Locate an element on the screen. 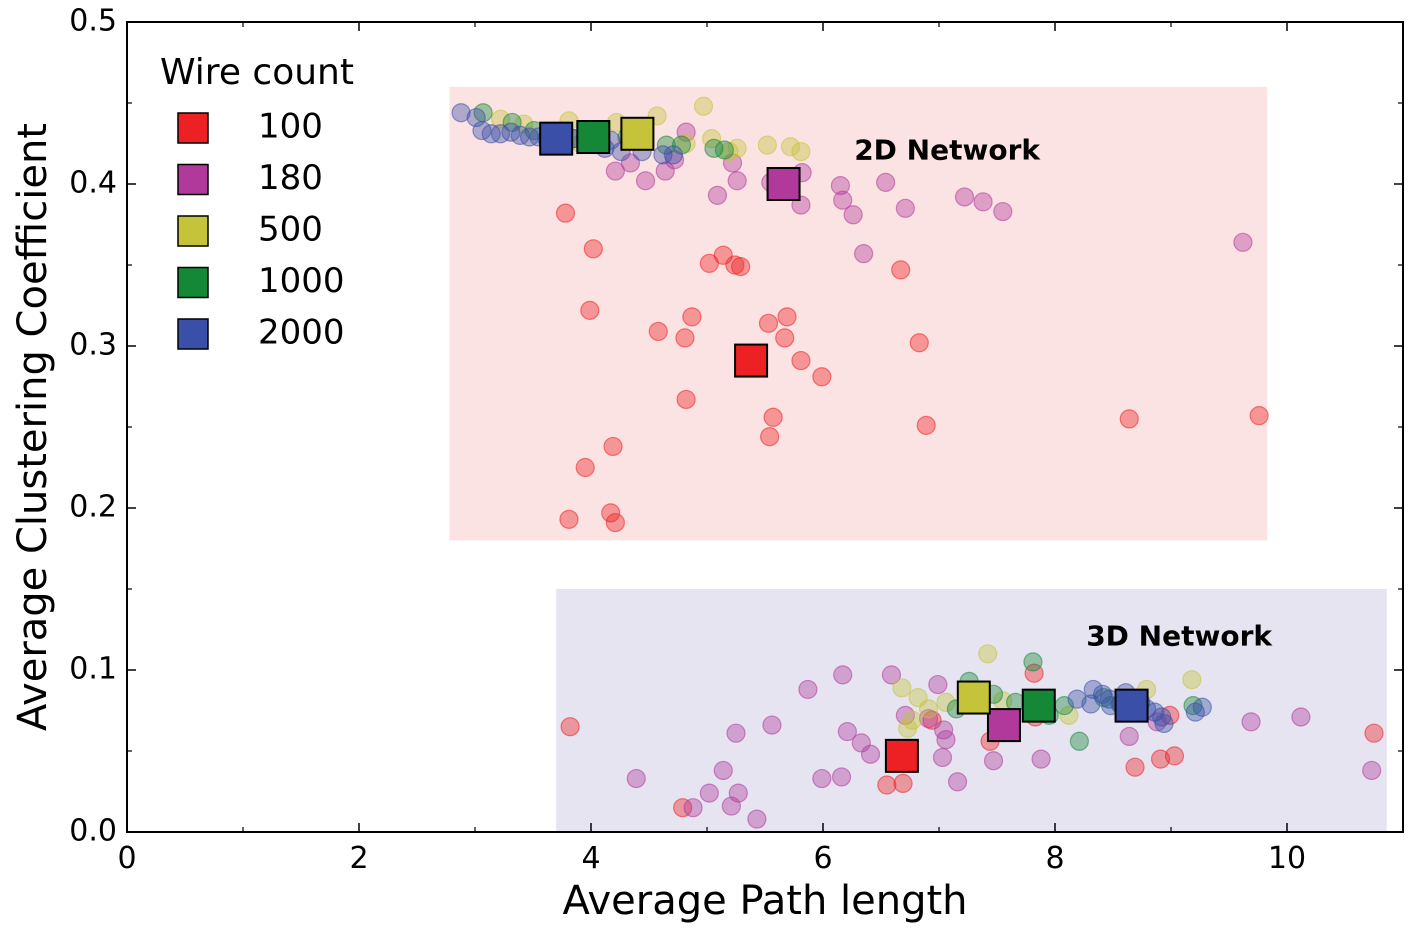 The width and height of the screenshot is (1417, 944). mean-marker-180-3d is located at coordinates (1003, 725).